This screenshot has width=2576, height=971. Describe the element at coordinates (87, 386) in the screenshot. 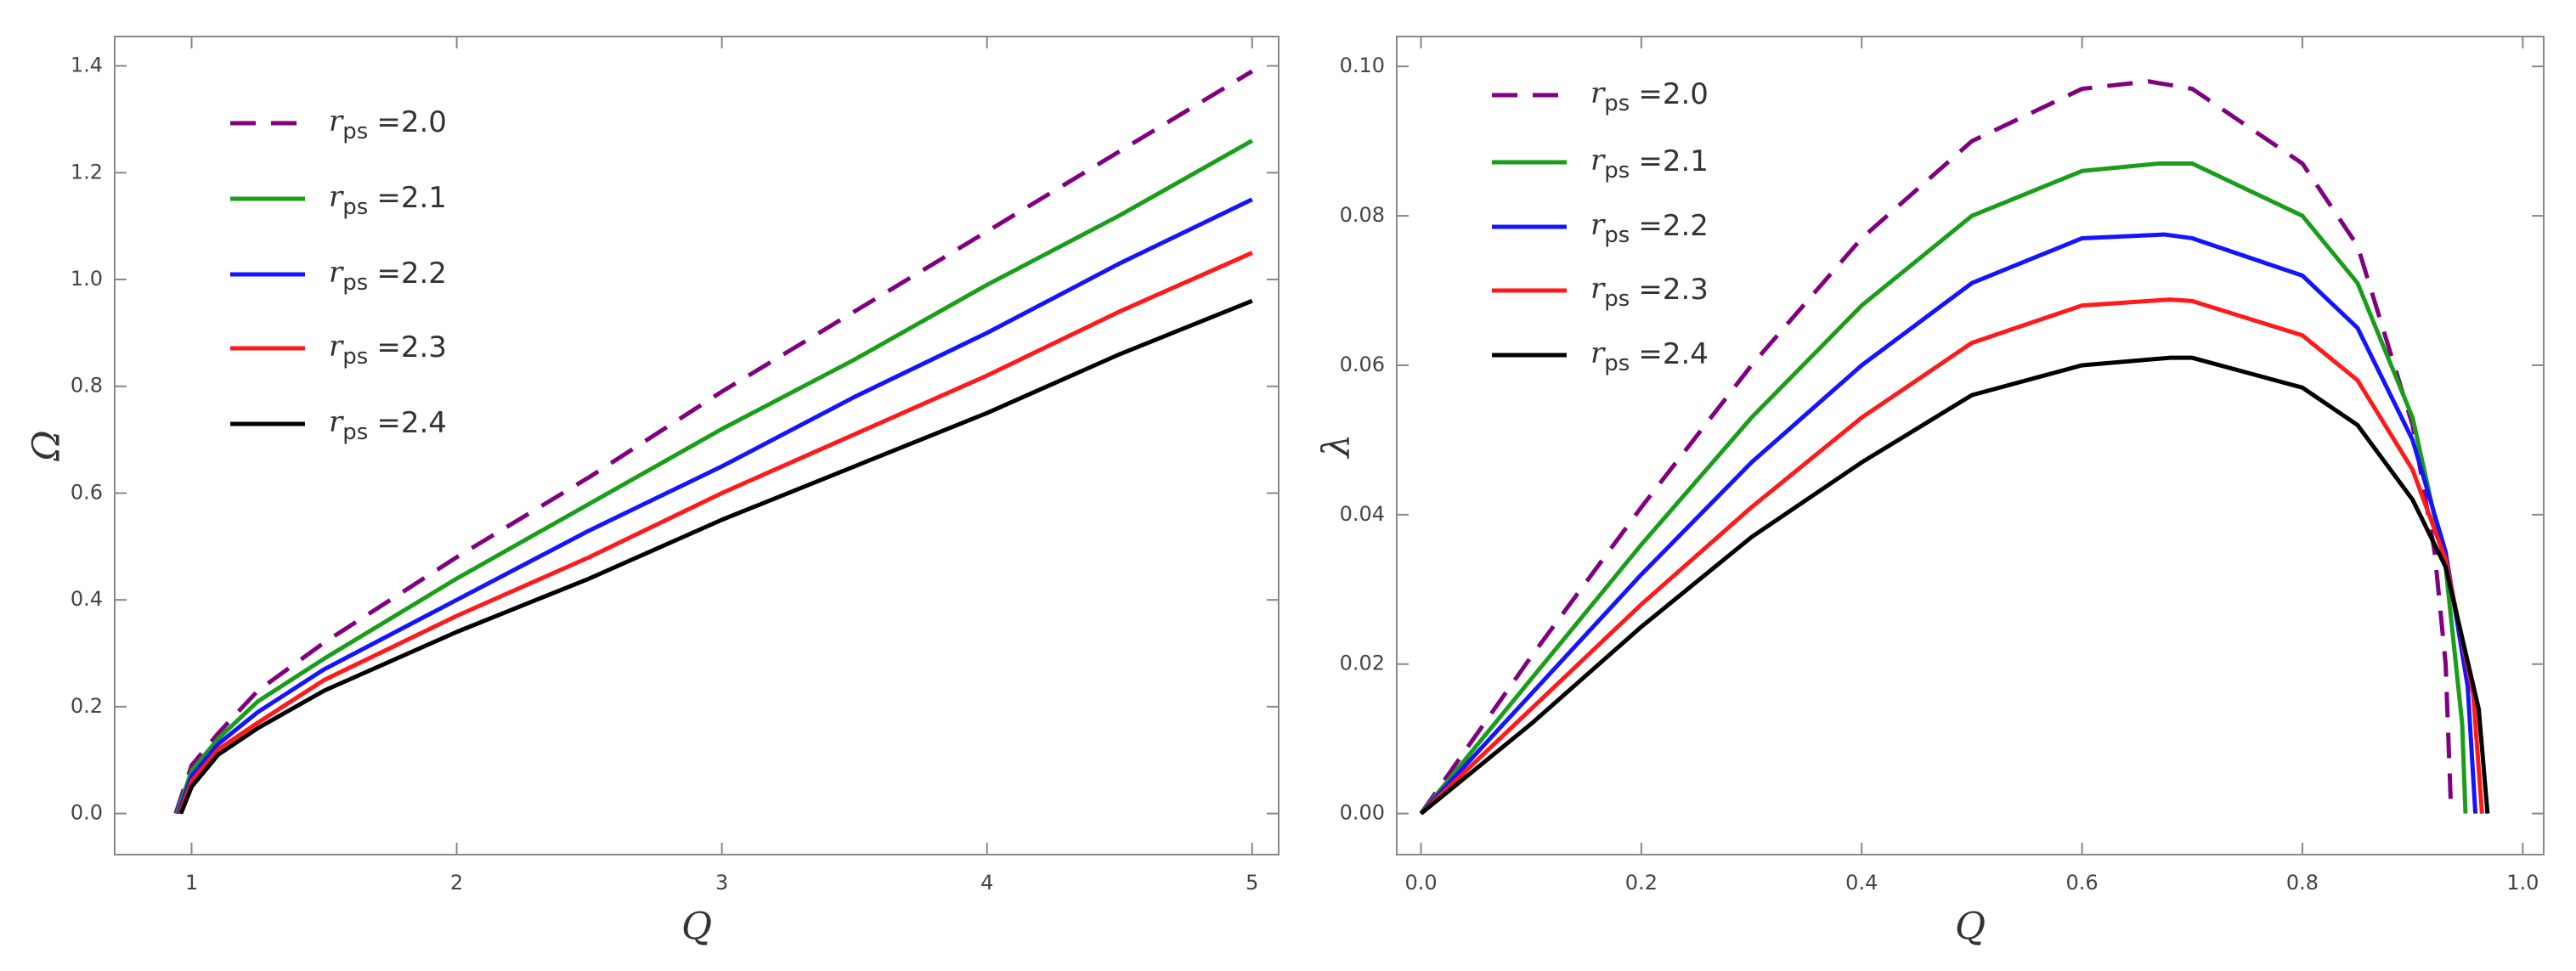

I see `y-tick-label: 0.8` at that location.